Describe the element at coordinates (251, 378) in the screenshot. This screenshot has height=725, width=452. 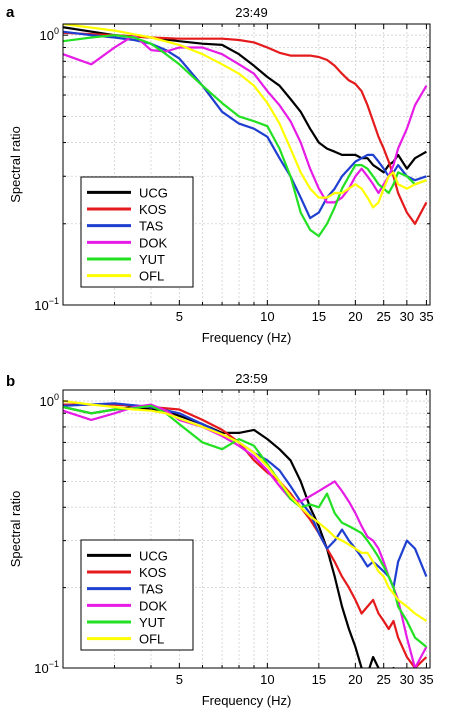
I see `panel-title: 23:59` at that location.